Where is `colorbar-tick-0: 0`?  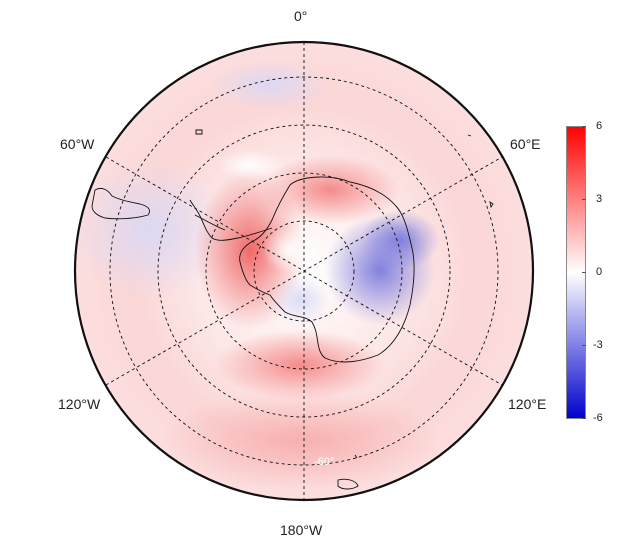
colorbar-tick-0: 0 is located at coordinates (599, 272).